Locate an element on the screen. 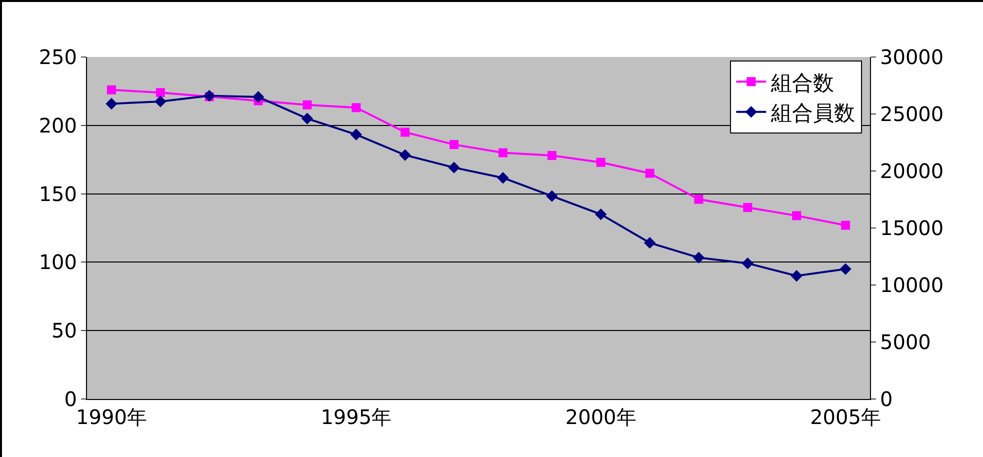 This screenshot has width=983, height=457. y2-tick-label: 25000 is located at coordinates (912, 114).